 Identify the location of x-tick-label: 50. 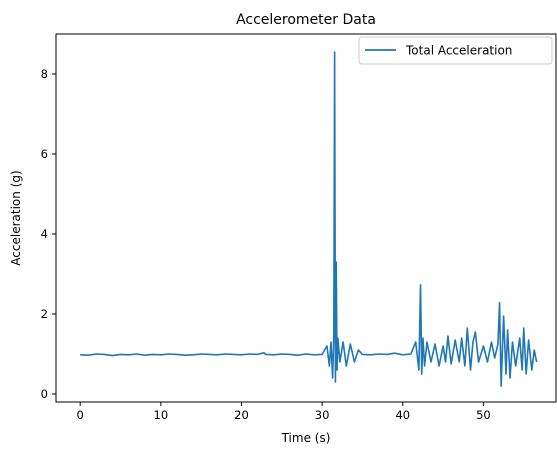
(483, 415).